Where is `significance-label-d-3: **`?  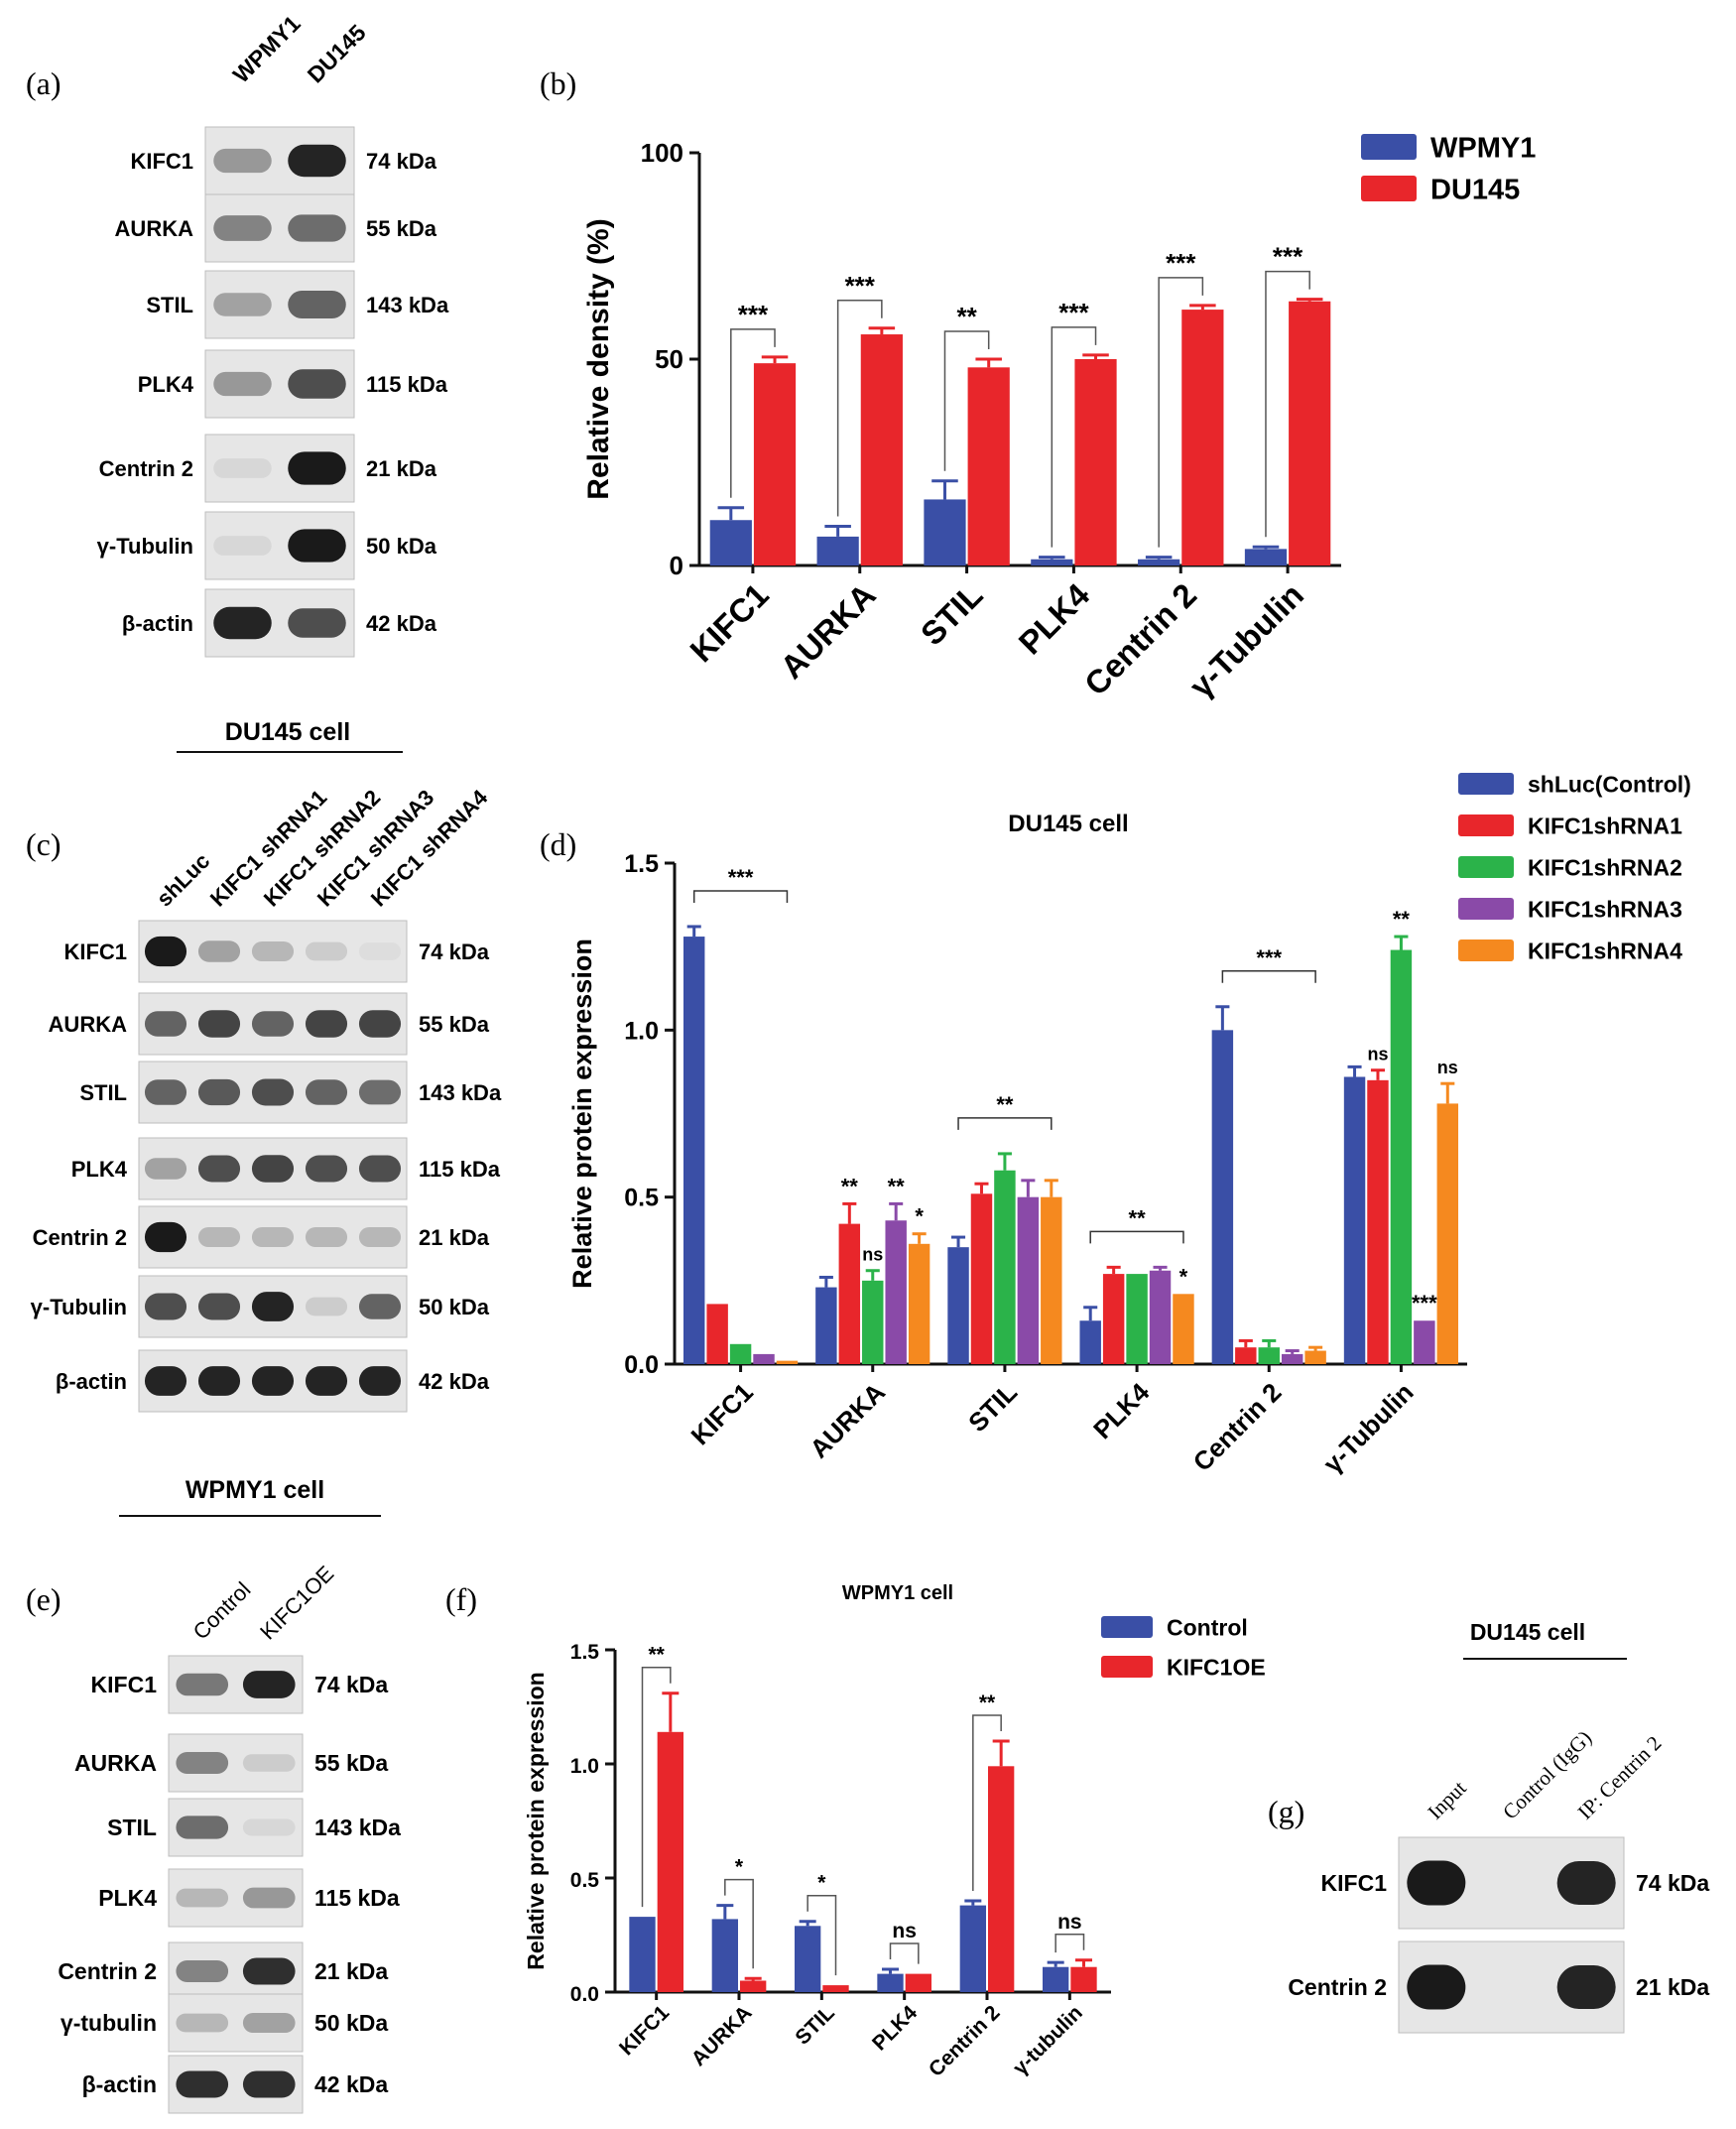
significance-label-d-3: ** is located at coordinates (897, 1186).